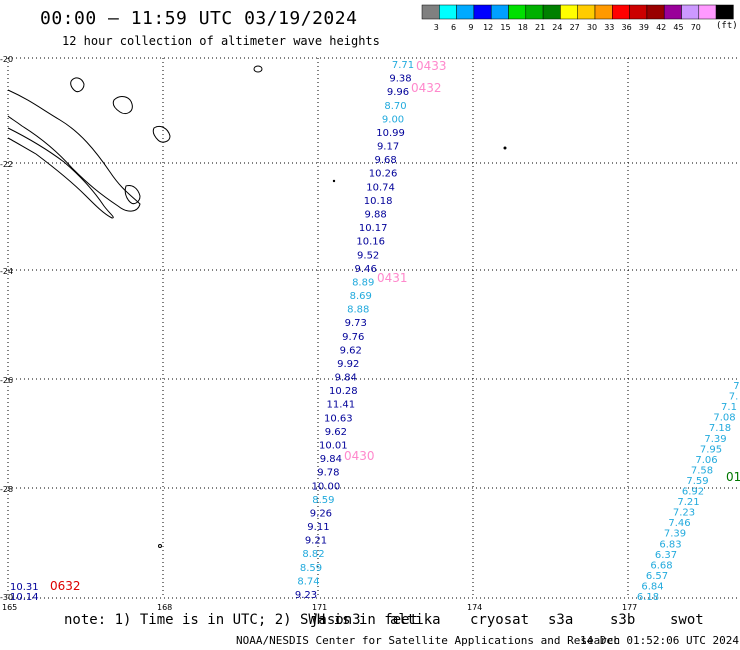 This screenshot has height=650, width=740. Describe the element at coordinates (661, 565) in the screenshot. I see `wave-height-value: 6.68` at that location.